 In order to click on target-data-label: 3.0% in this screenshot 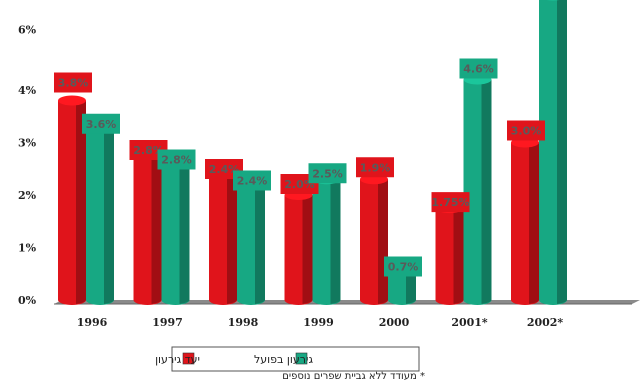, I will do `click(526, 131)`.